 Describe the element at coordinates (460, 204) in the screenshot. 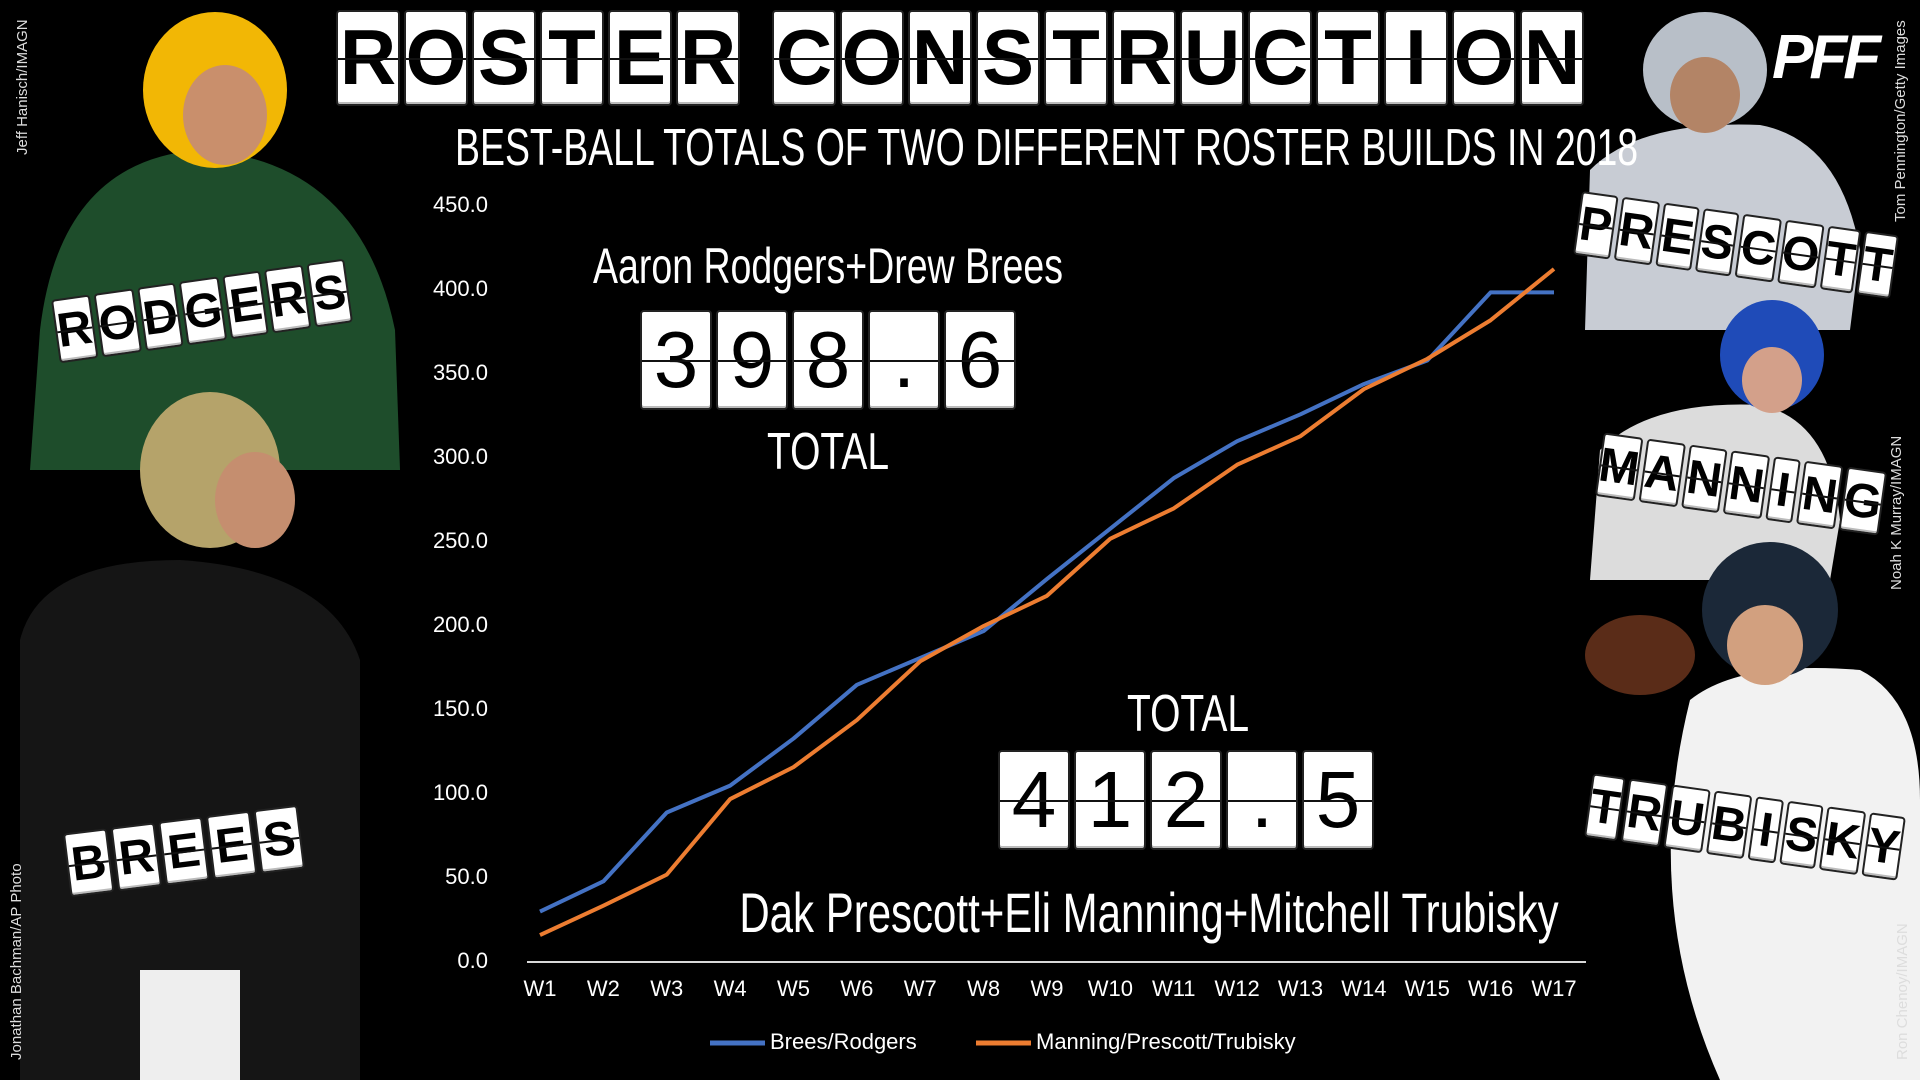

I see `y-tick-label: 450.0` at that location.